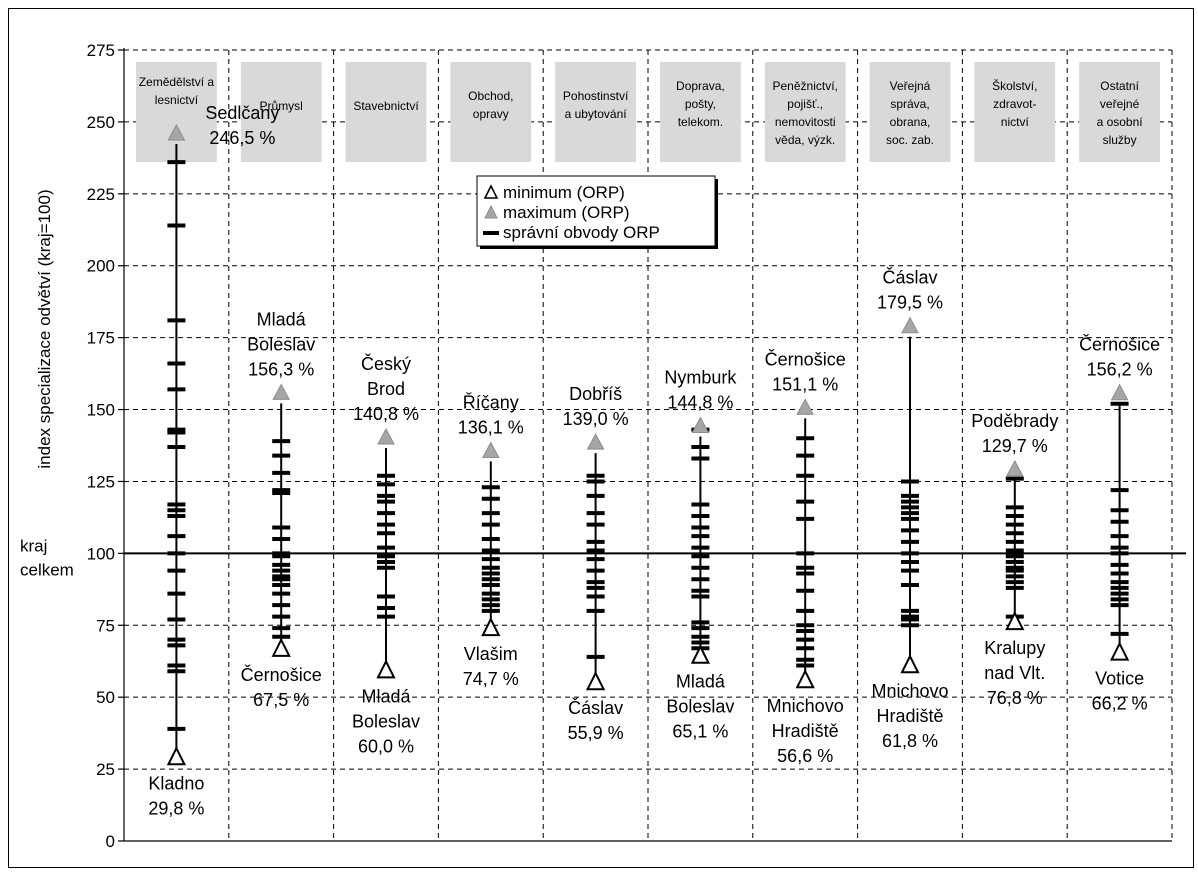 This screenshot has height=873, width=1198. What do you see at coordinates (700, 732) in the screenshot?
I see `min-label: 65,1 %` at bounding box center [700, 732].